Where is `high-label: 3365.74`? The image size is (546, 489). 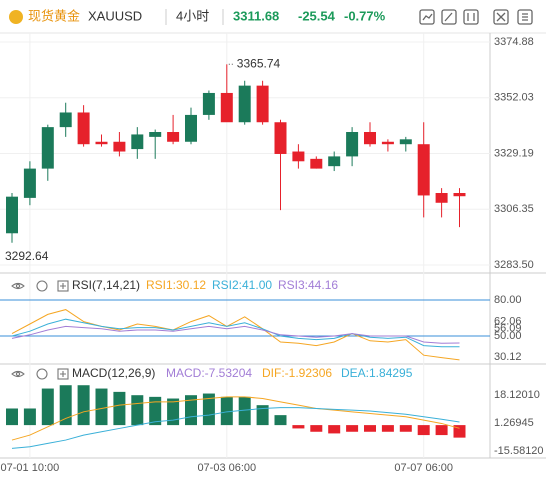
high-label: 3365.74 is located at coordinates (259, 63).